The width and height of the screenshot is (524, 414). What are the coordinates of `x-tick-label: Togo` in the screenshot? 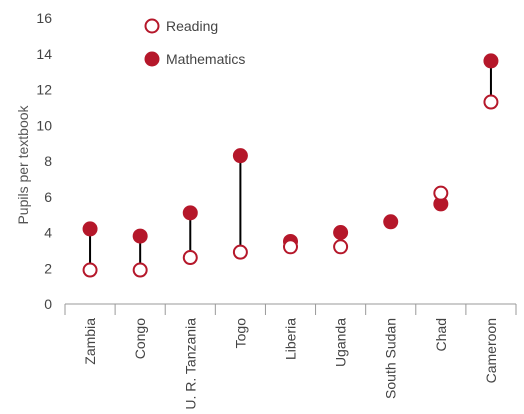 It's located at (240, 333).